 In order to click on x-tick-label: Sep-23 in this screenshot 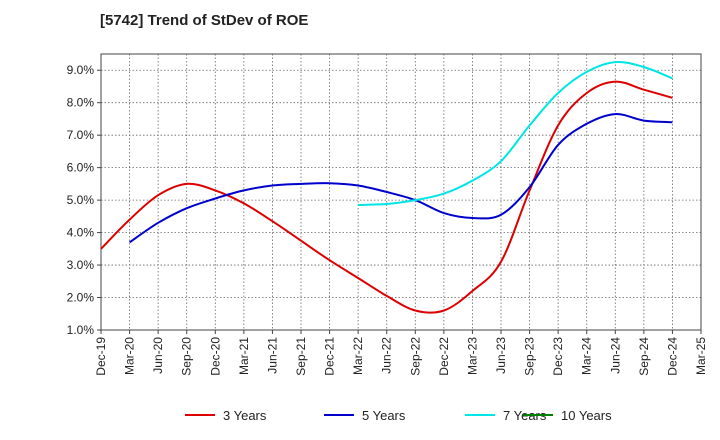, I will do `click(530, 356)`.